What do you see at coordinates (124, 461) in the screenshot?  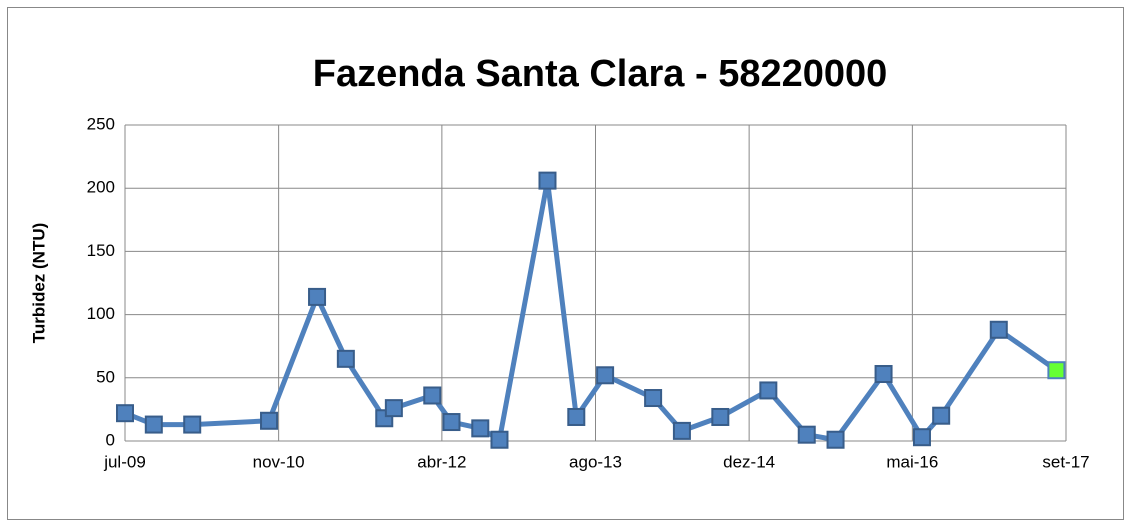 I see `x-tick-label: jul-09` at bounding box center [124, 461].